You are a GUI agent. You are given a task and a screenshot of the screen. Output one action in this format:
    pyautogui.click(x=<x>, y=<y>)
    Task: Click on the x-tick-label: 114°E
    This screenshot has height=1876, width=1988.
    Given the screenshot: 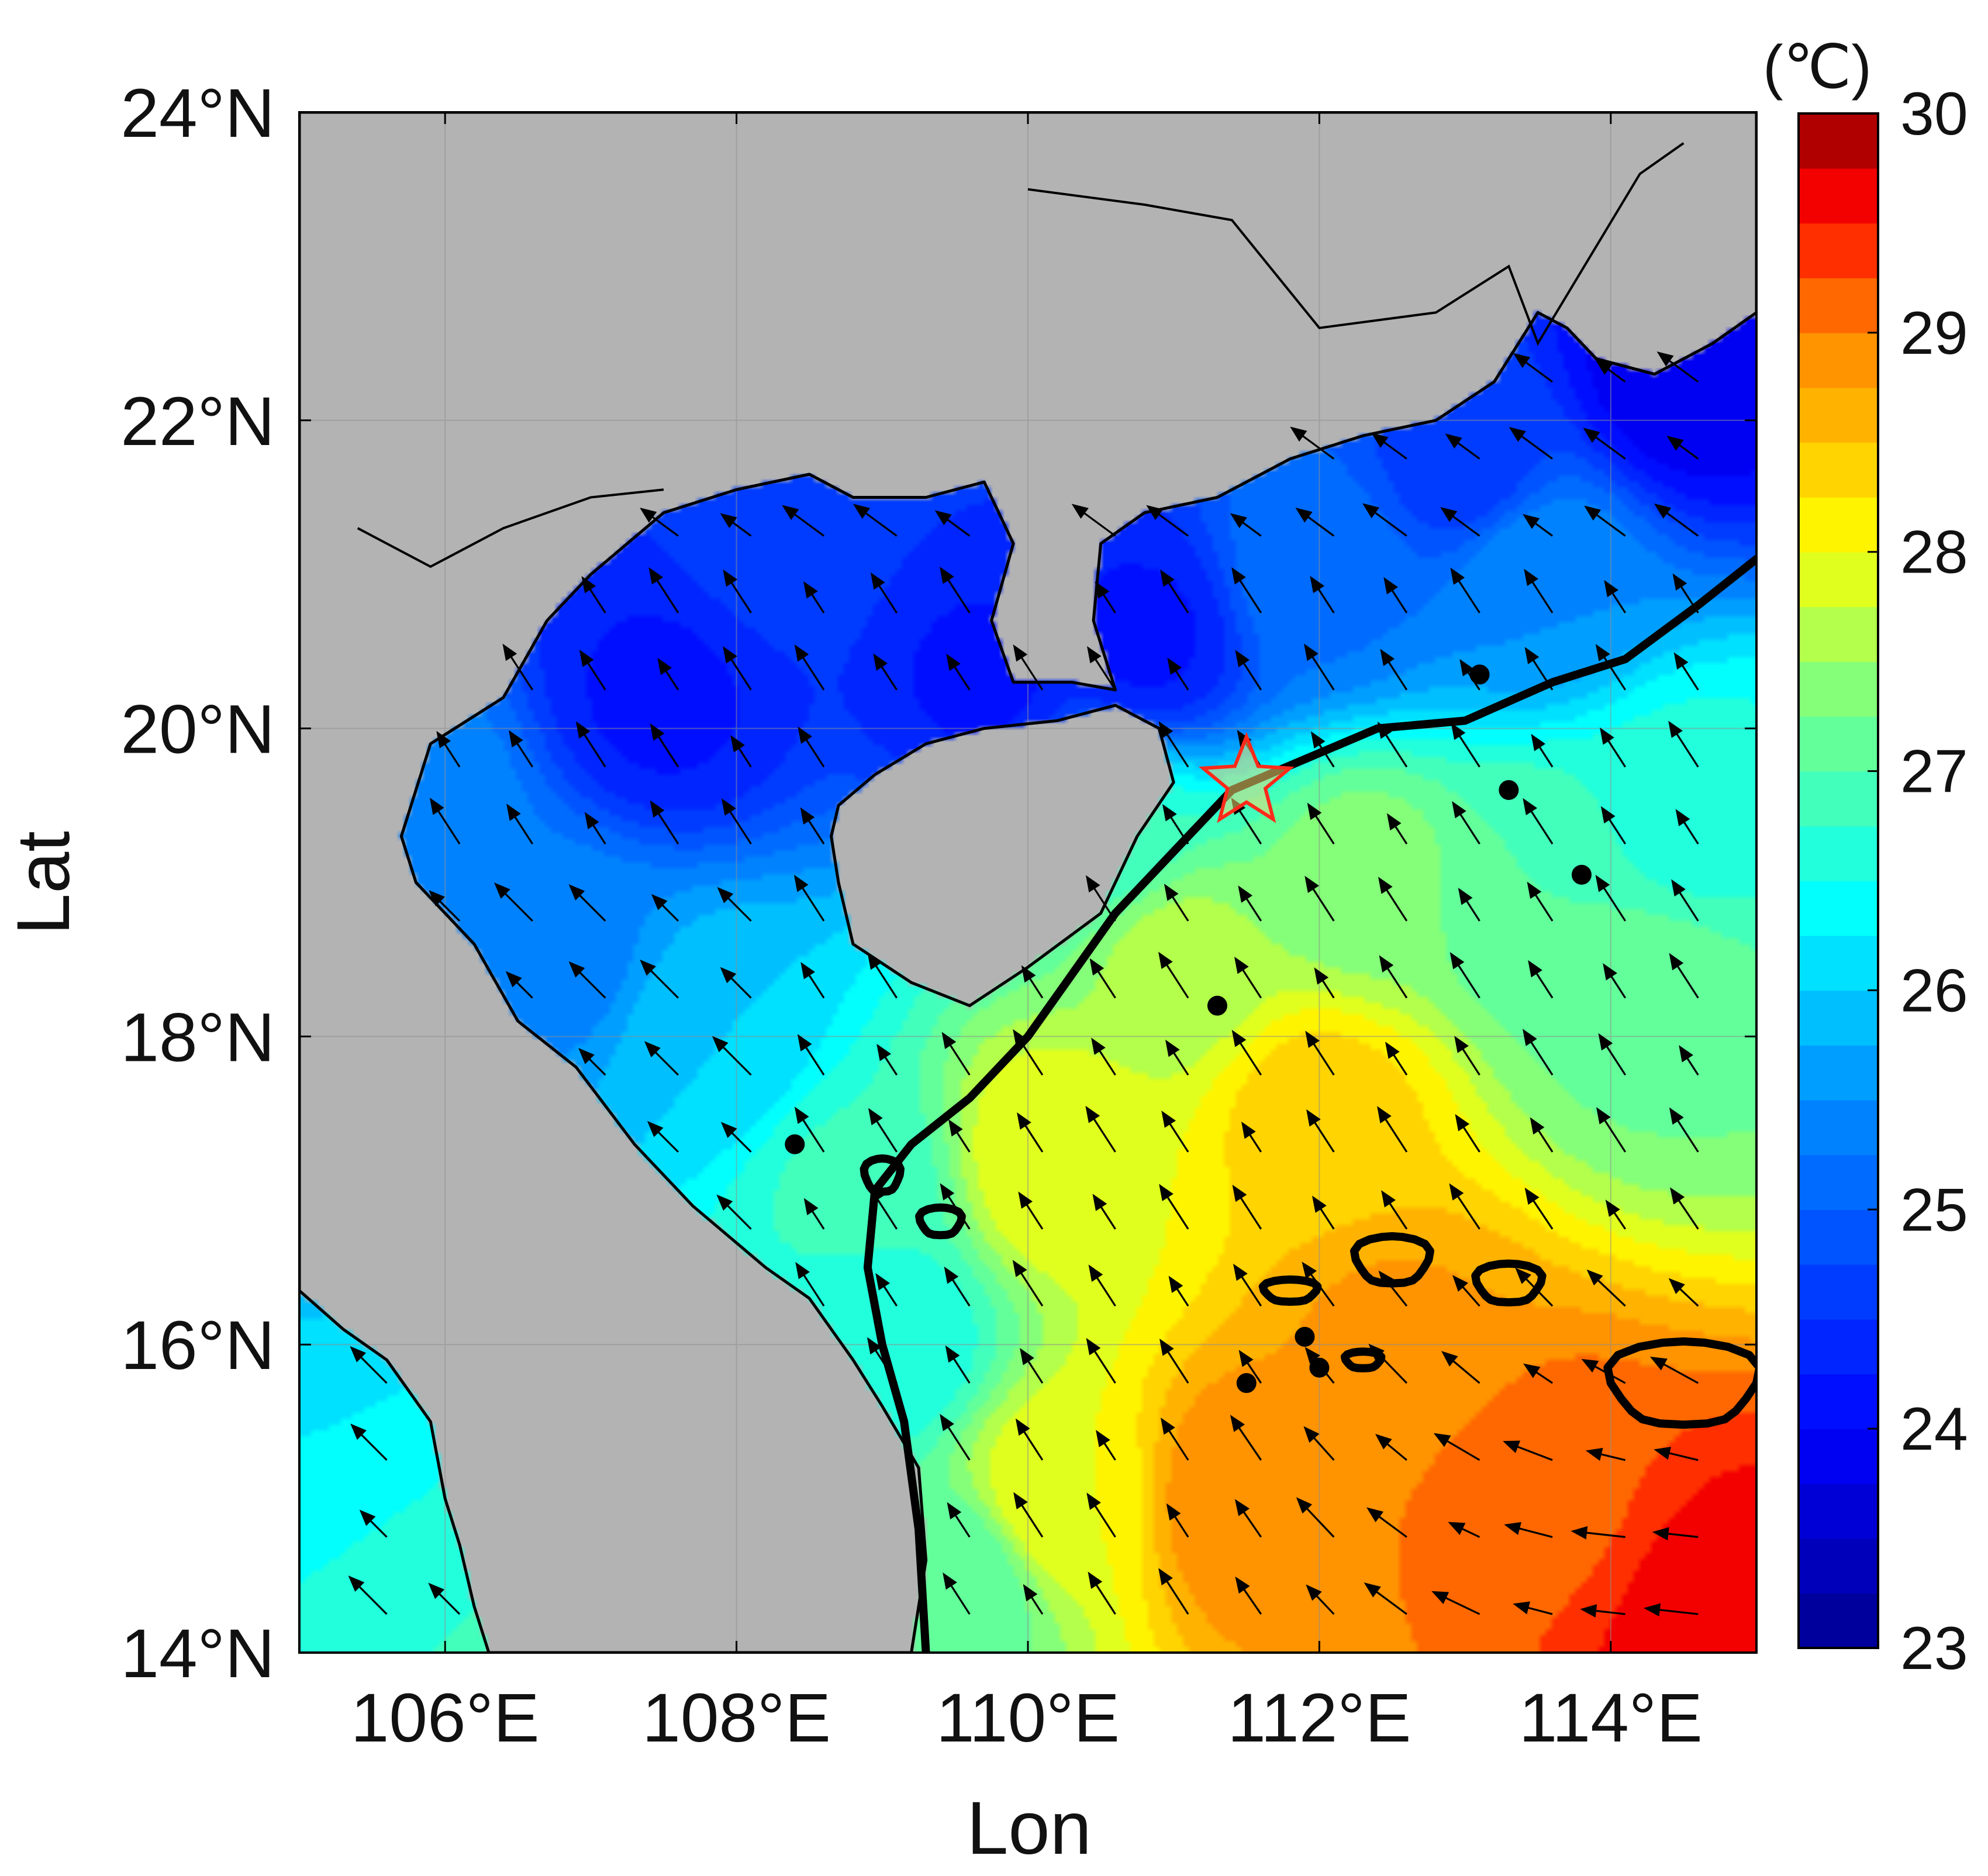 What is the action you would take?
    pyautogui.click(x=1611, y=1719)
    